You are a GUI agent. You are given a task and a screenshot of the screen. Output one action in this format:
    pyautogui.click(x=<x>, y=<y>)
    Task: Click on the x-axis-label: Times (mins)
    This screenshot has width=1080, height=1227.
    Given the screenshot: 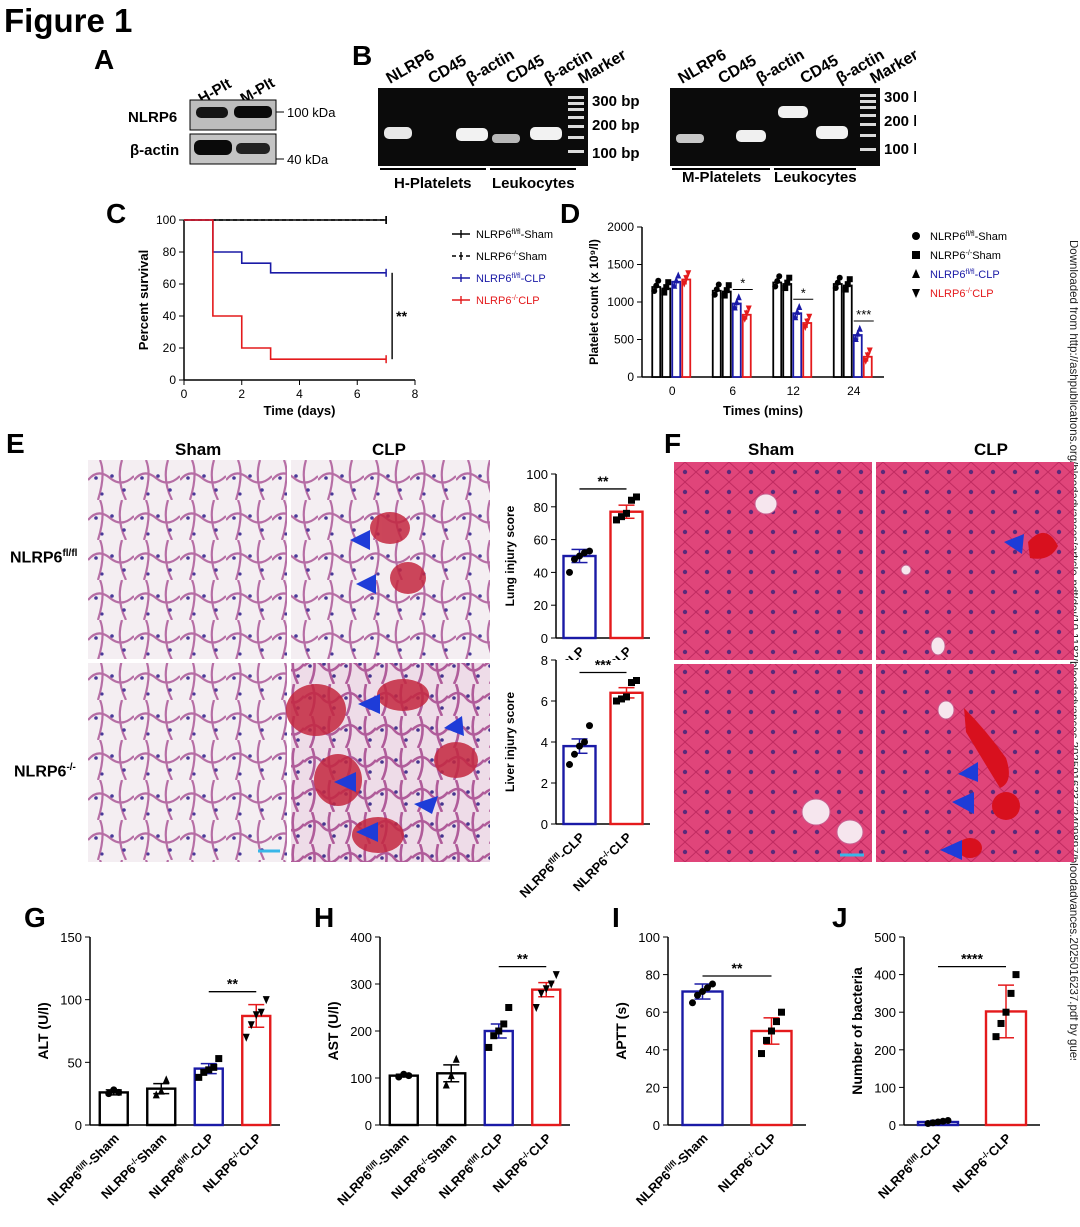 What is the action you would take?
    pyautogui.click(x=763, y=410)
    